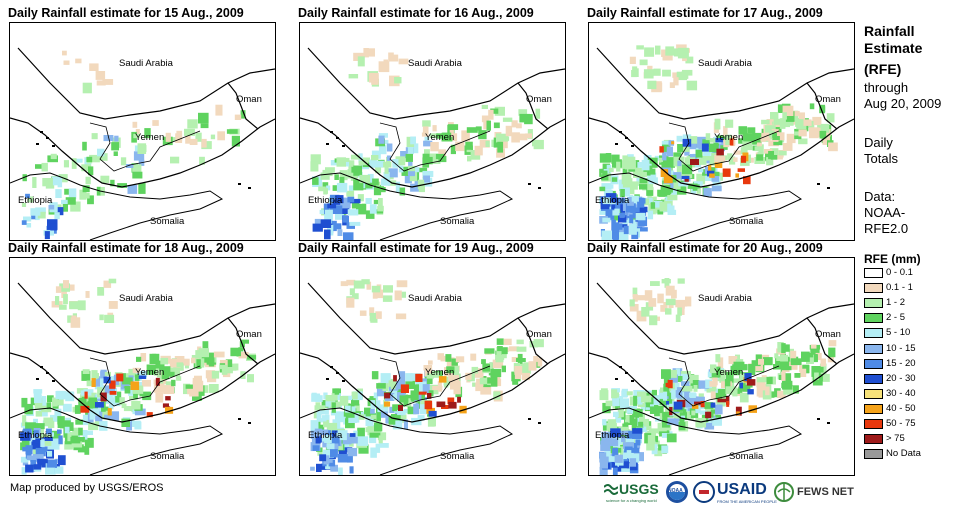 The image size is (967, 511). What do you see at coordinates (901, 348) in the screenshot?
I see `legend-label: 10 - 15` at bounding box center [901, 348].